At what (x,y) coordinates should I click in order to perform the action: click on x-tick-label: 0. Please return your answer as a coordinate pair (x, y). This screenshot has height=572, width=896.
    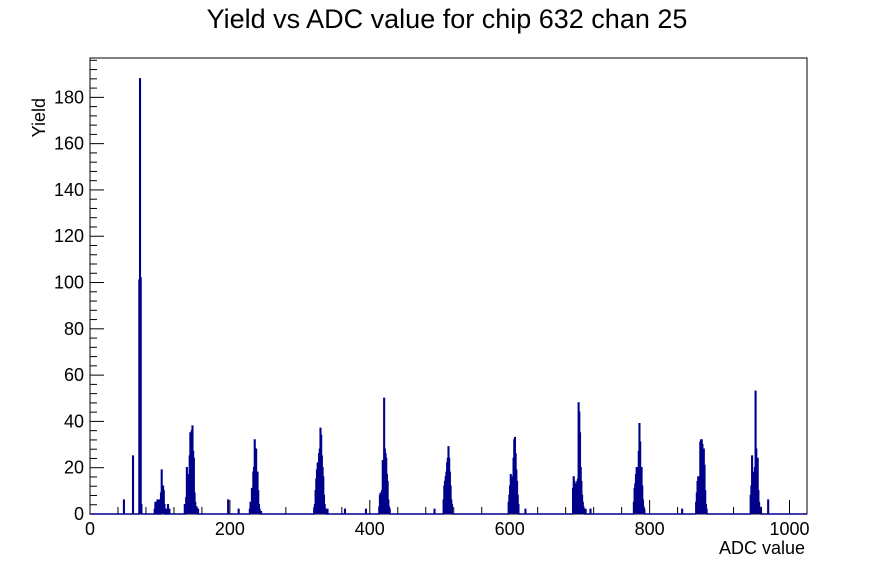
    Looking at the image, I should click on (90, 529).